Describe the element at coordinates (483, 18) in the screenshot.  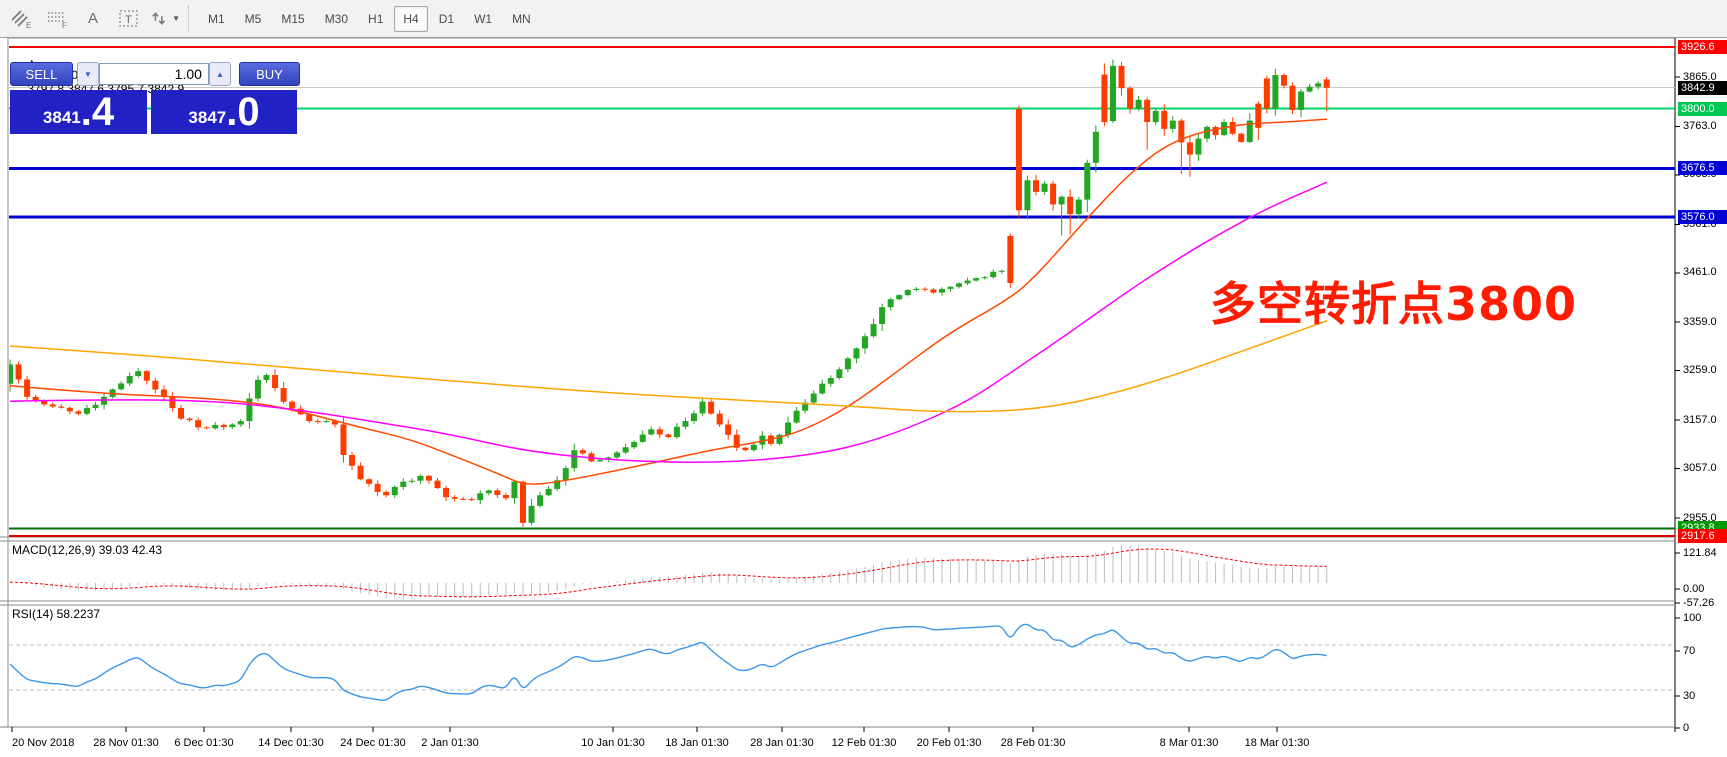
I see `tab-timeframe-w1: W1` at that location.